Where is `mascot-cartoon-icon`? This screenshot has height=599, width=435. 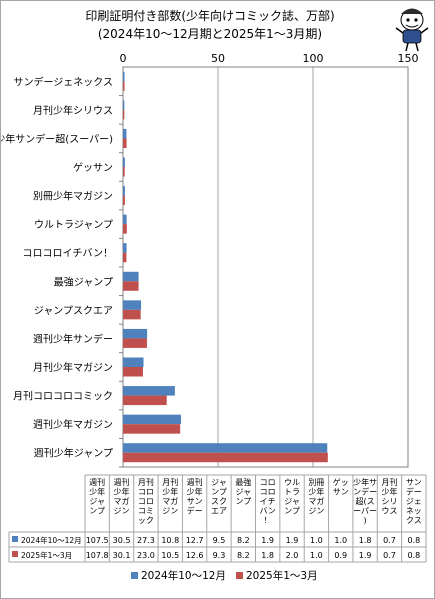
mascot-cartoon-icon is located at coordinates (412, 30).